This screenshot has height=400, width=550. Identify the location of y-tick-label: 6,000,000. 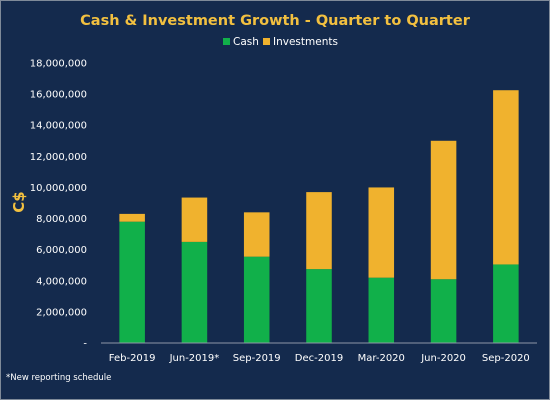
(61, 250).